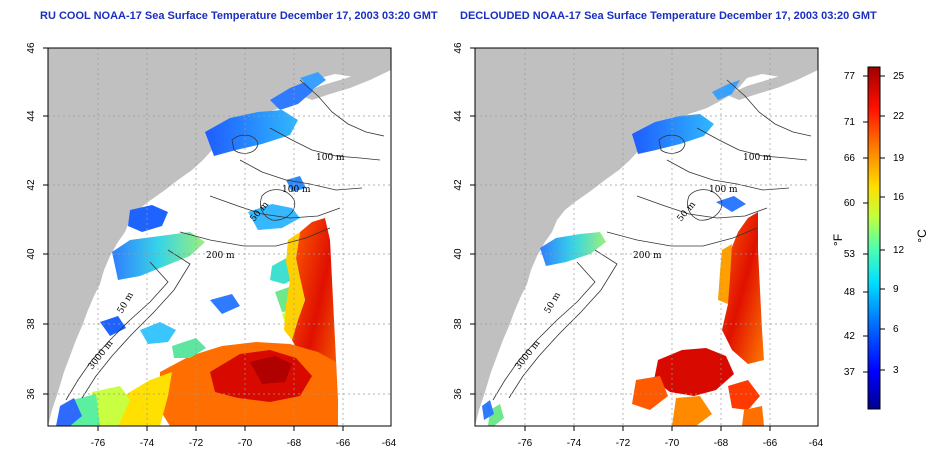 The image size is (950, 475). I want to click on fahrenheit-tick-label: 60, so click(850, 203).